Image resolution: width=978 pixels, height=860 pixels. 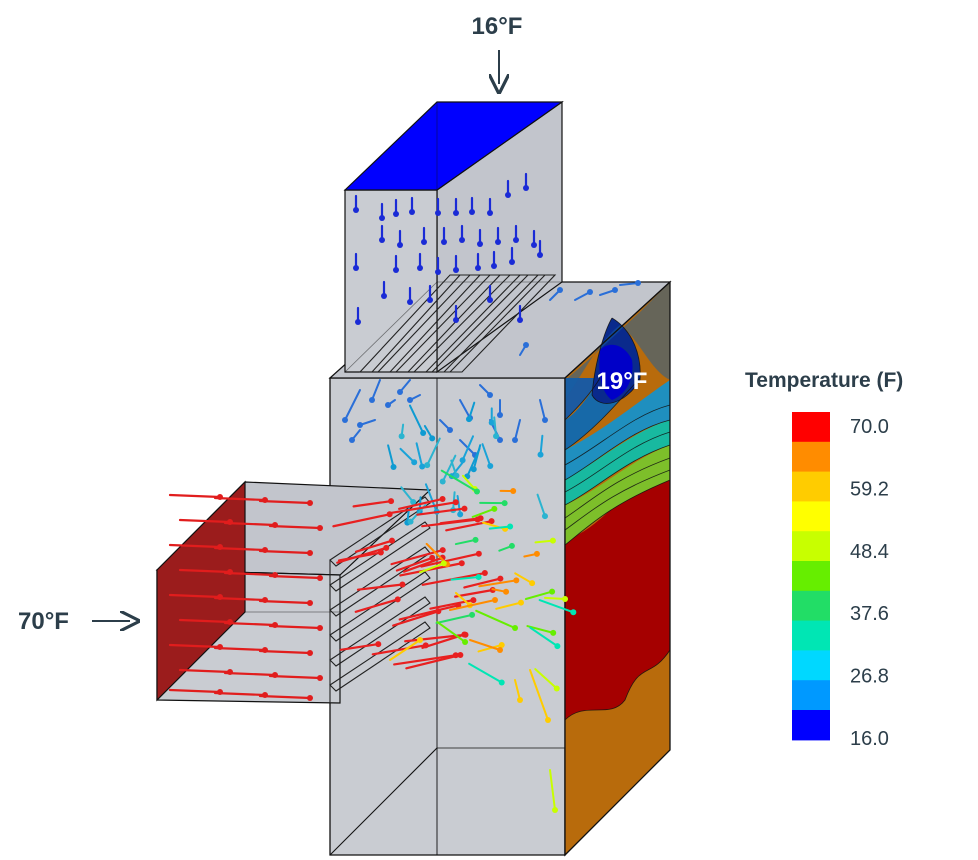 I want to click on legend-tick-label: 26.8, so click(x=869, y=677).